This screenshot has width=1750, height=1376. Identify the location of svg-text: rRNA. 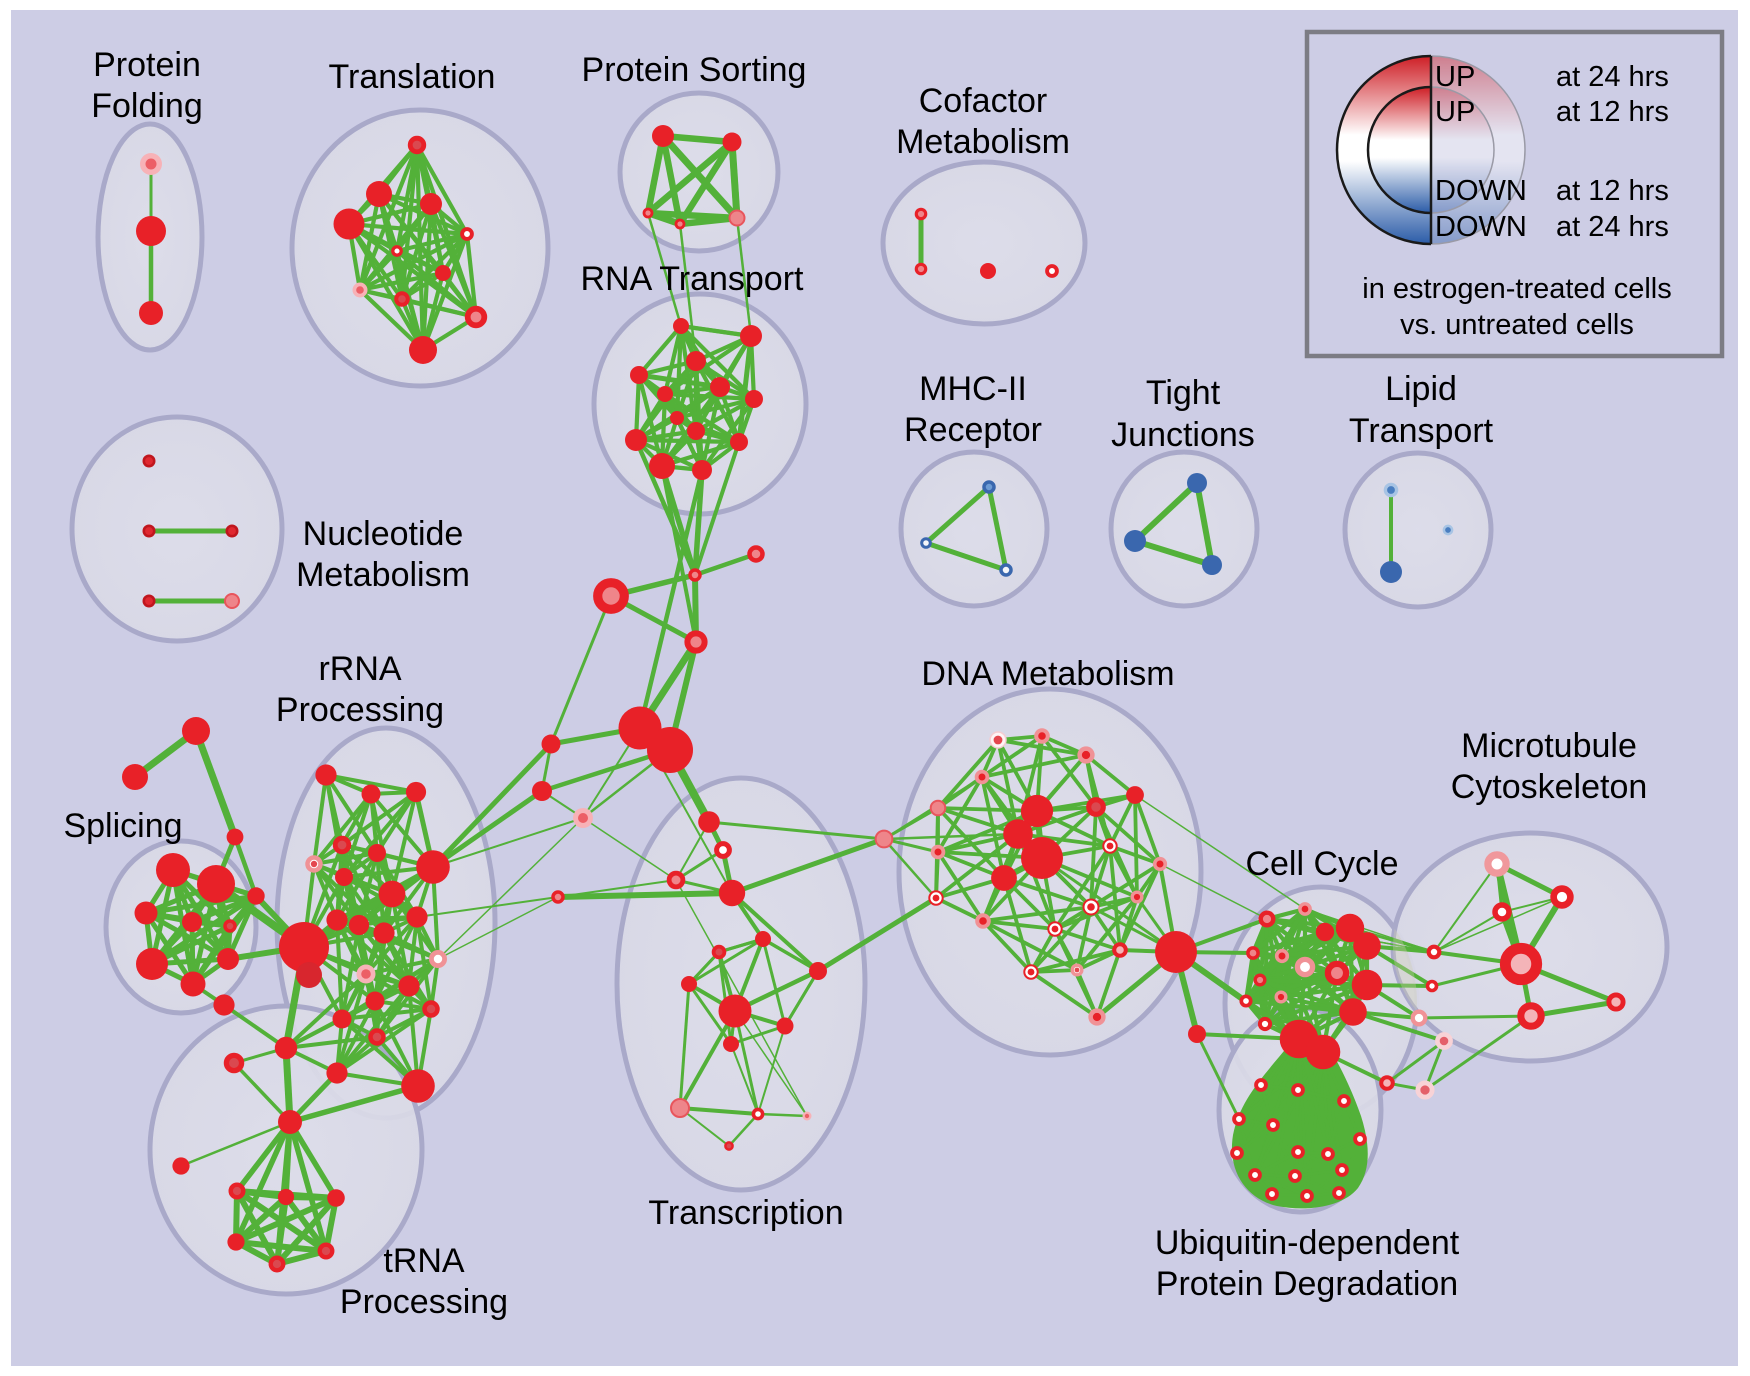
(359, 669).